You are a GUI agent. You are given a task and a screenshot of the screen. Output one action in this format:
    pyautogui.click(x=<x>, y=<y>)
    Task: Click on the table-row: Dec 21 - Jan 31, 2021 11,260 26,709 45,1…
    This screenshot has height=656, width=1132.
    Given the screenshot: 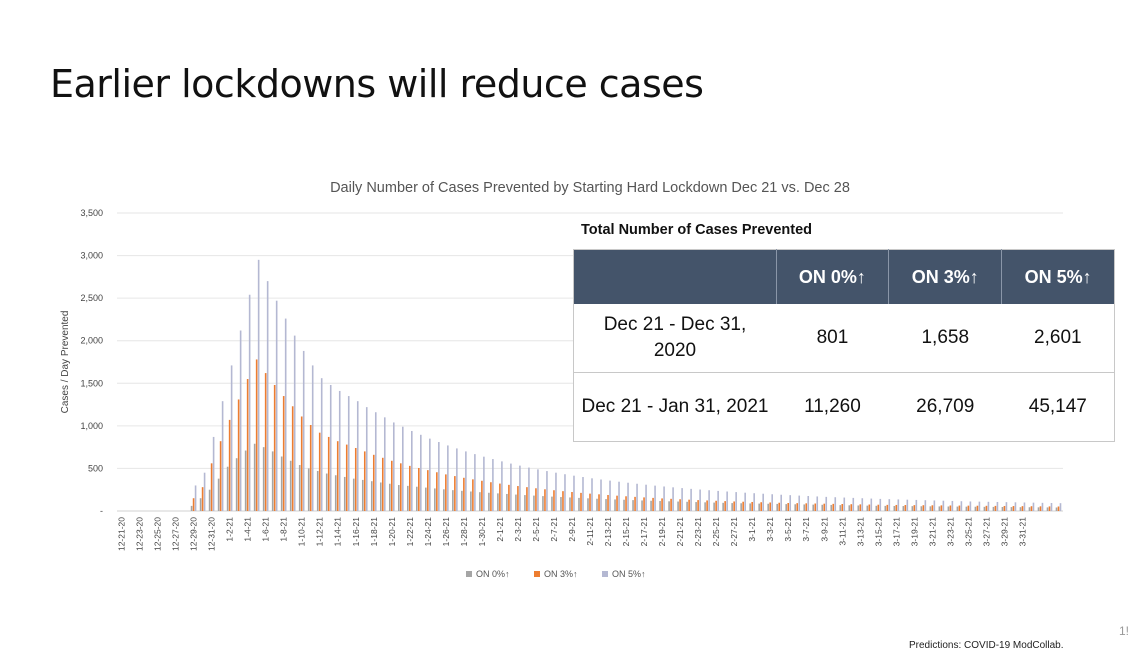 What is the action you would take?
    pyautogui.click(x=844, y=407)
    